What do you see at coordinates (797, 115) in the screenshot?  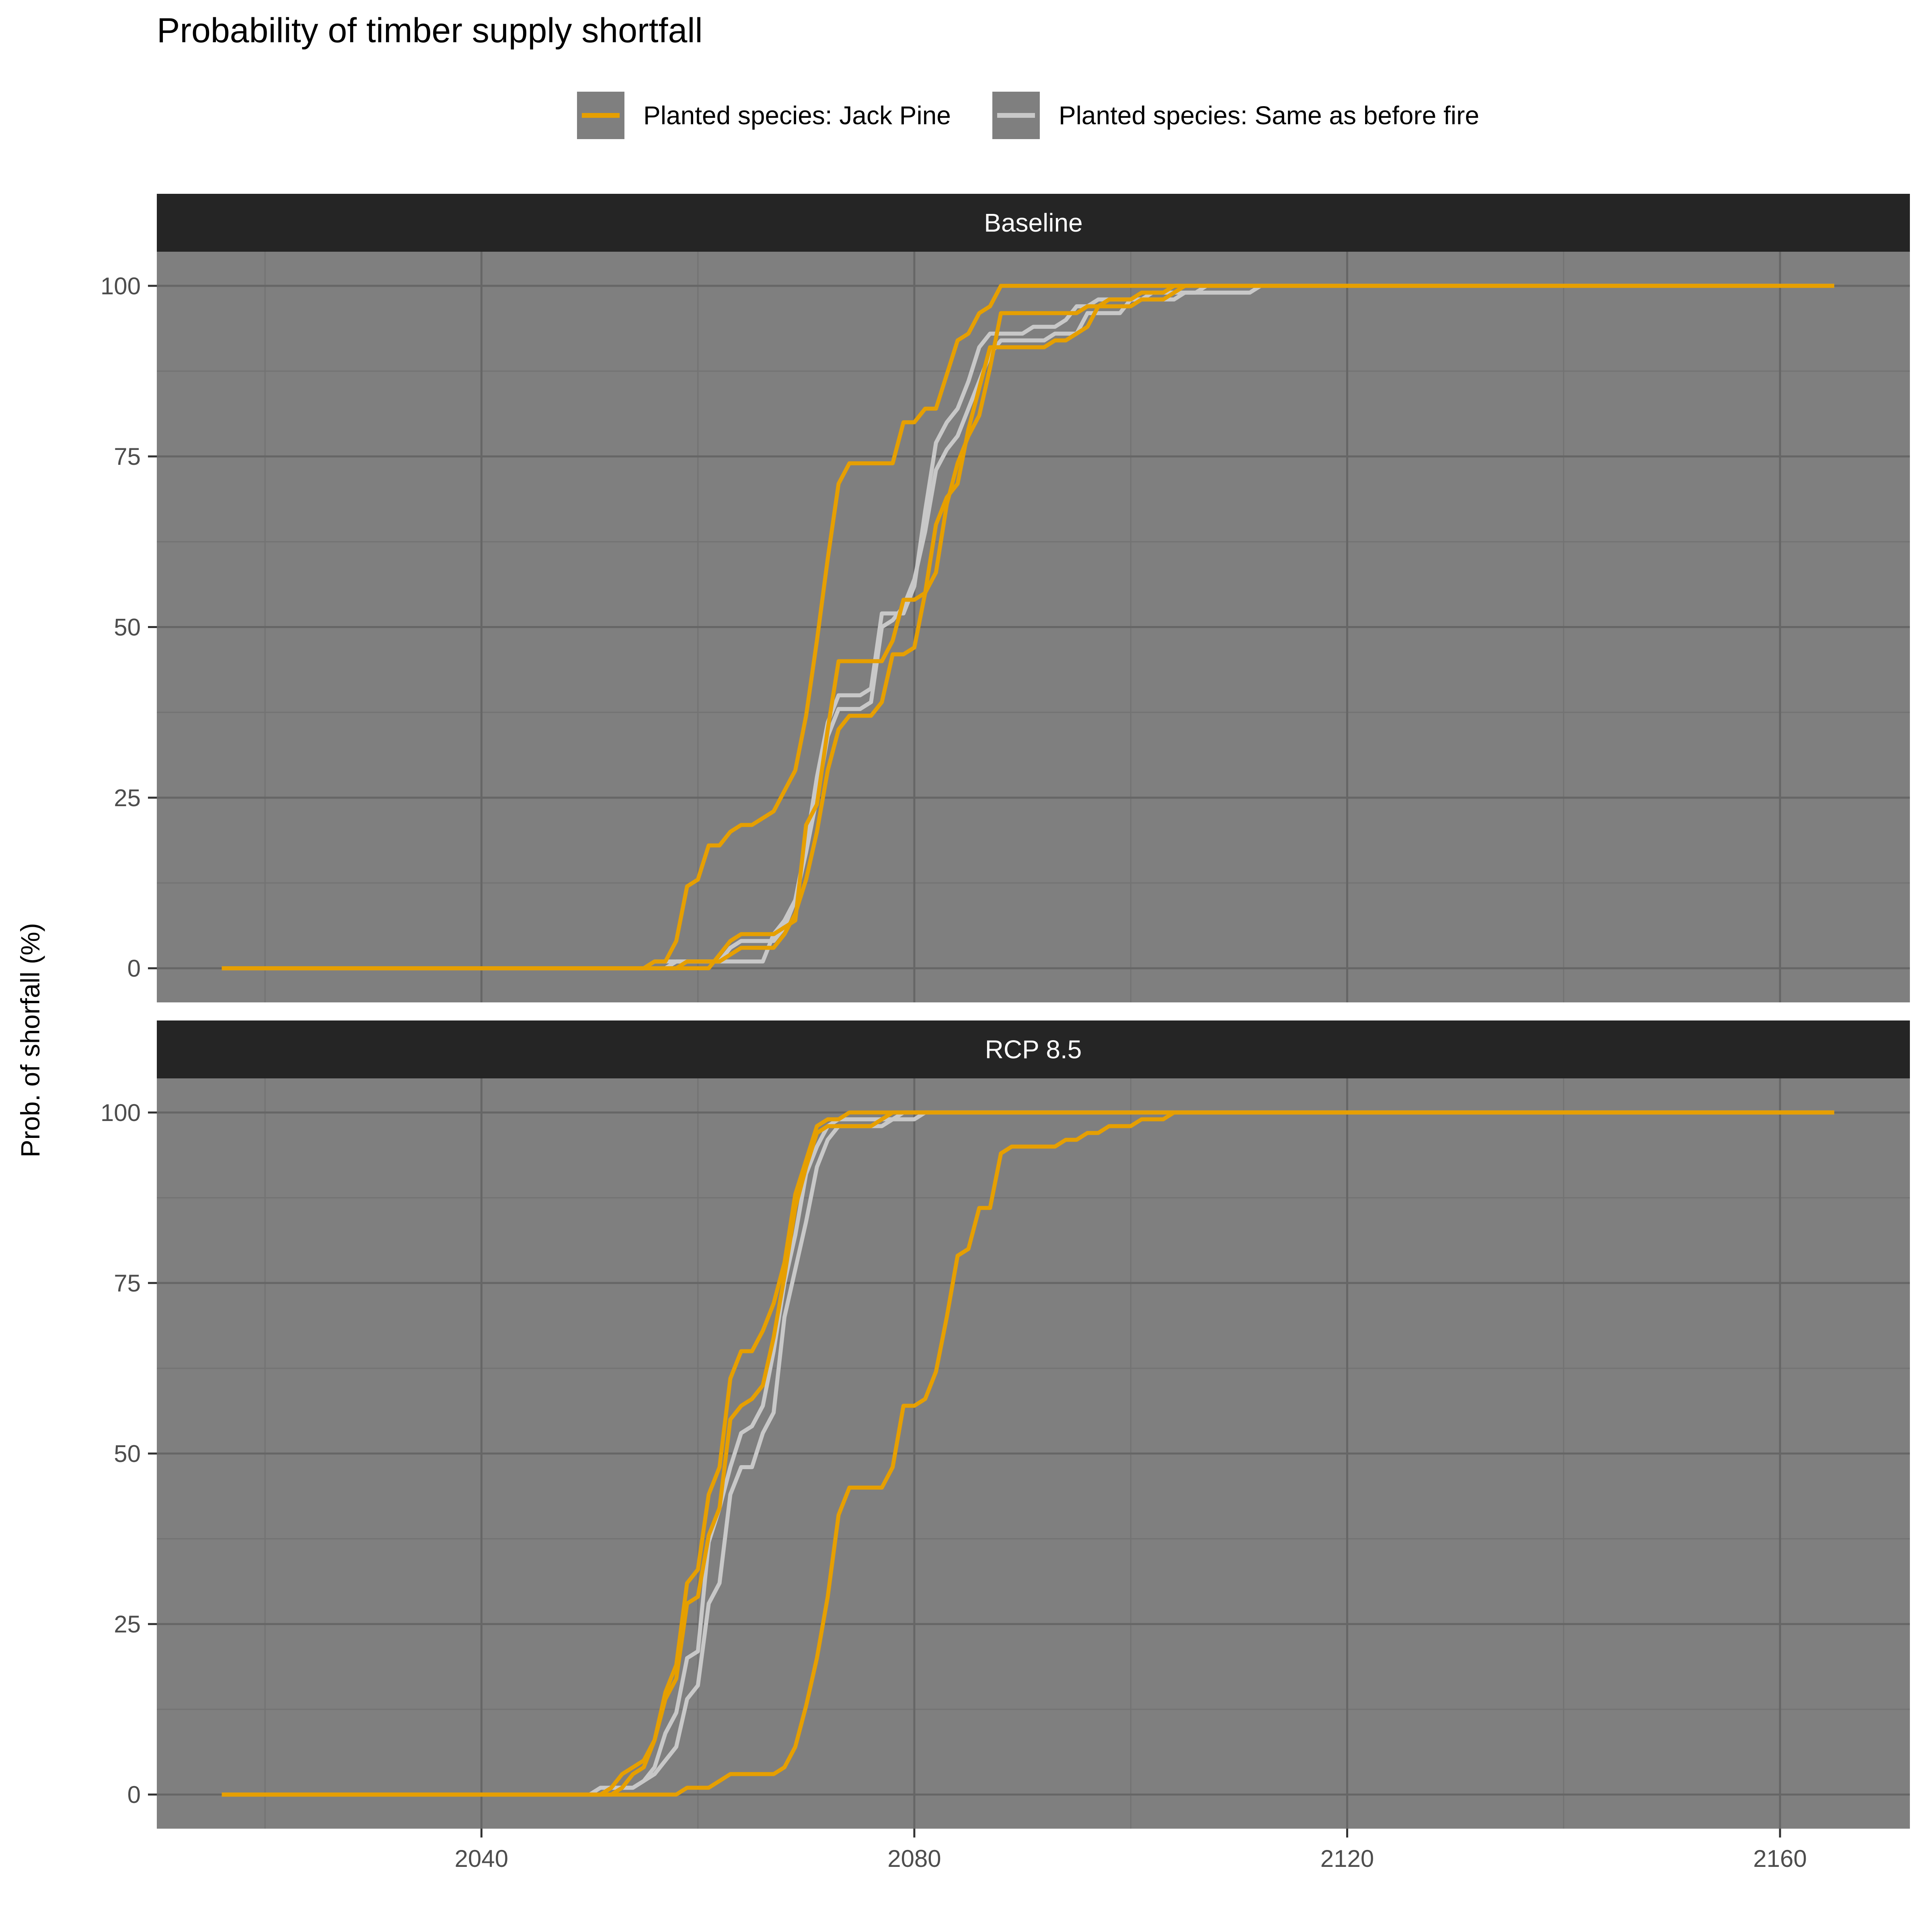 I see `legend-label: Planted species: Jack Pine` at bounding box center [797, 115].